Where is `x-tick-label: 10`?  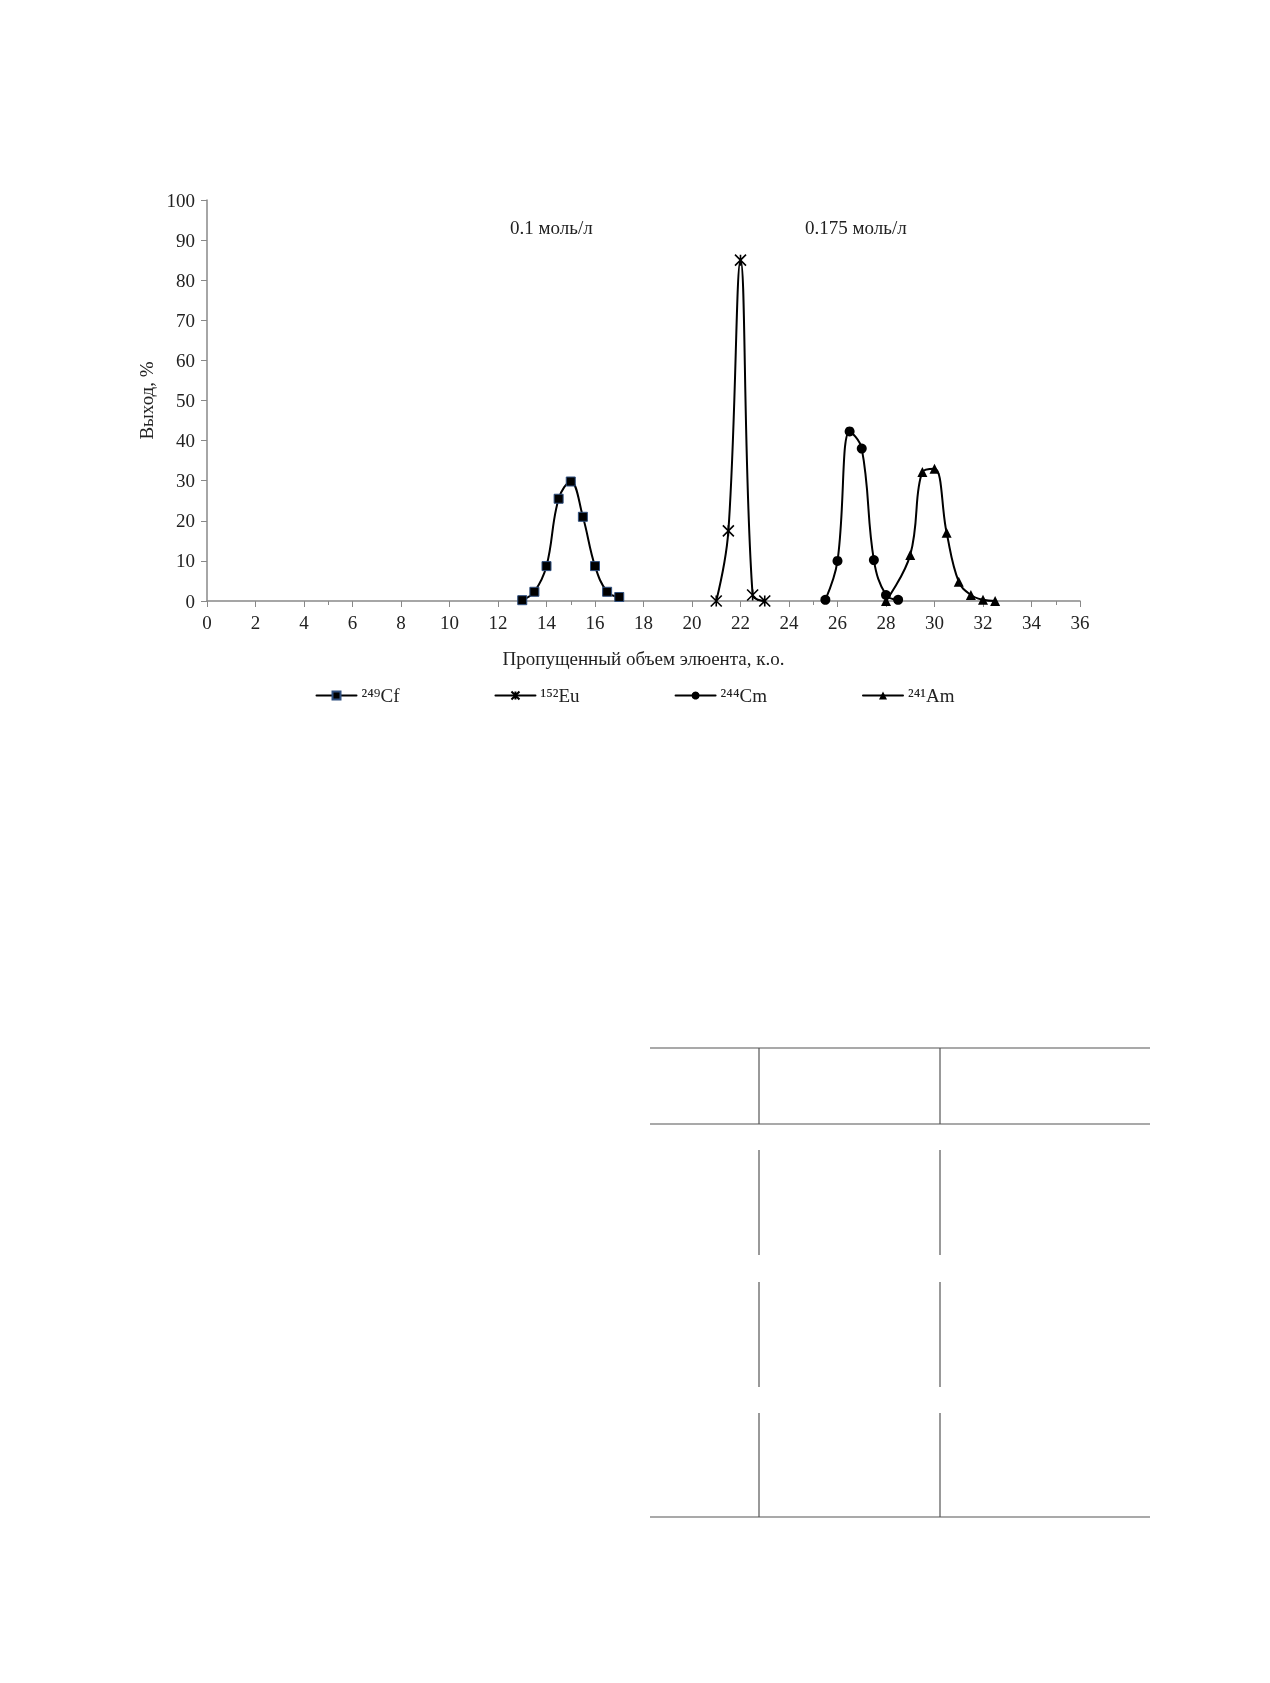
x-tick-label: 10 is located at coordinates (449, 622).